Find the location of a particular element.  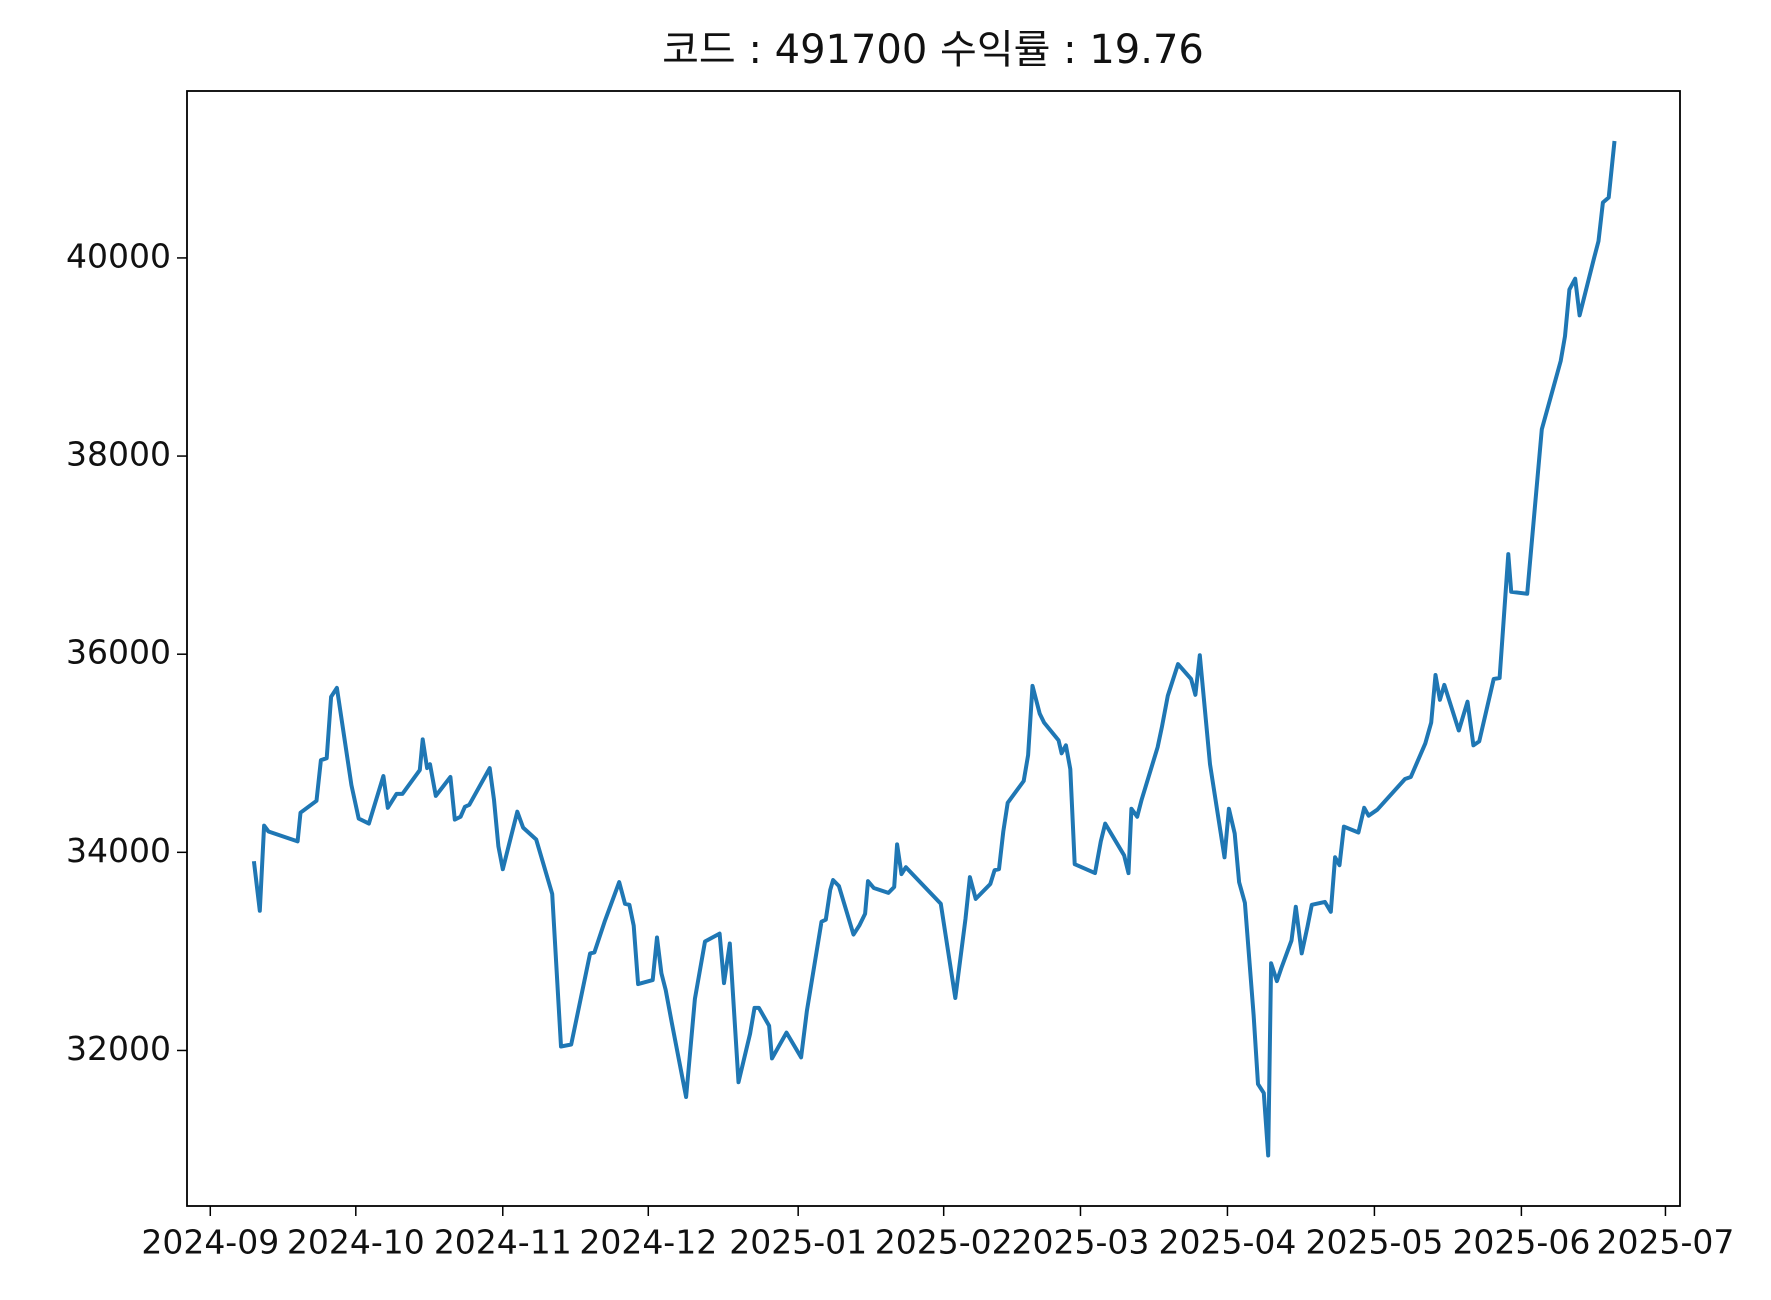

x-tick-label: 2024-09 is located at coordinates (210, 1242).